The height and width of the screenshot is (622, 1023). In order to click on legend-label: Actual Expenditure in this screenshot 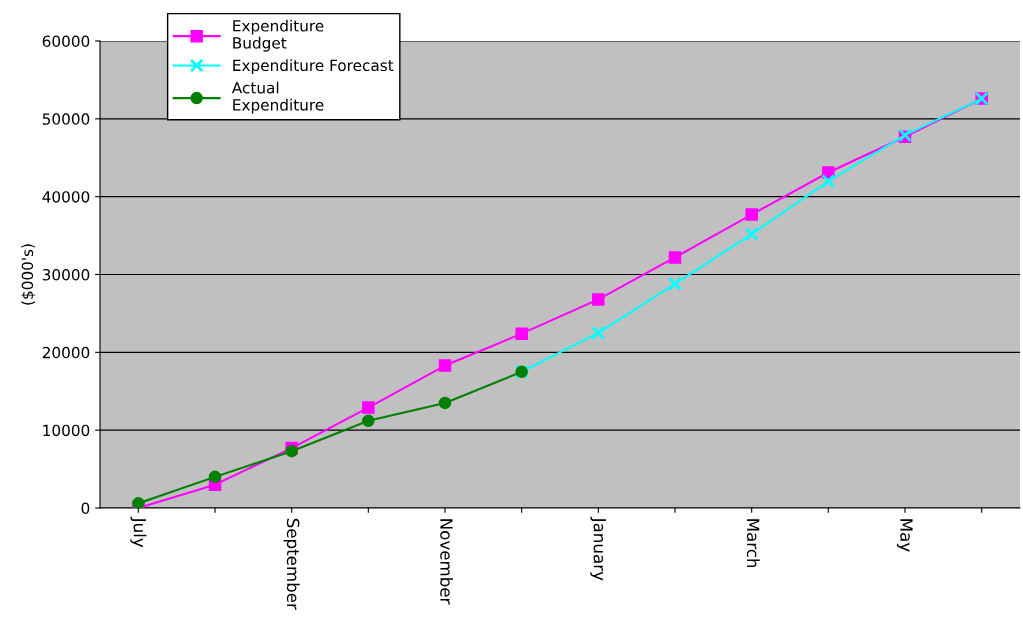, I will do `click(277, 97)`.